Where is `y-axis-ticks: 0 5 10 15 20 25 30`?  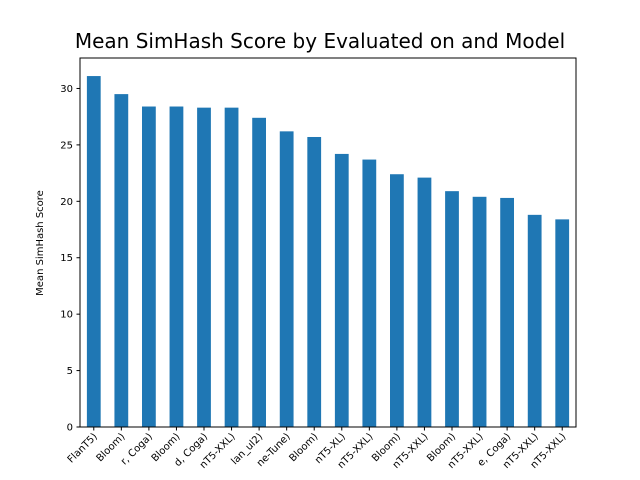 y-axis-ticks: 0 5 10 15 20 25 30 is located at coordinates (70, 259).